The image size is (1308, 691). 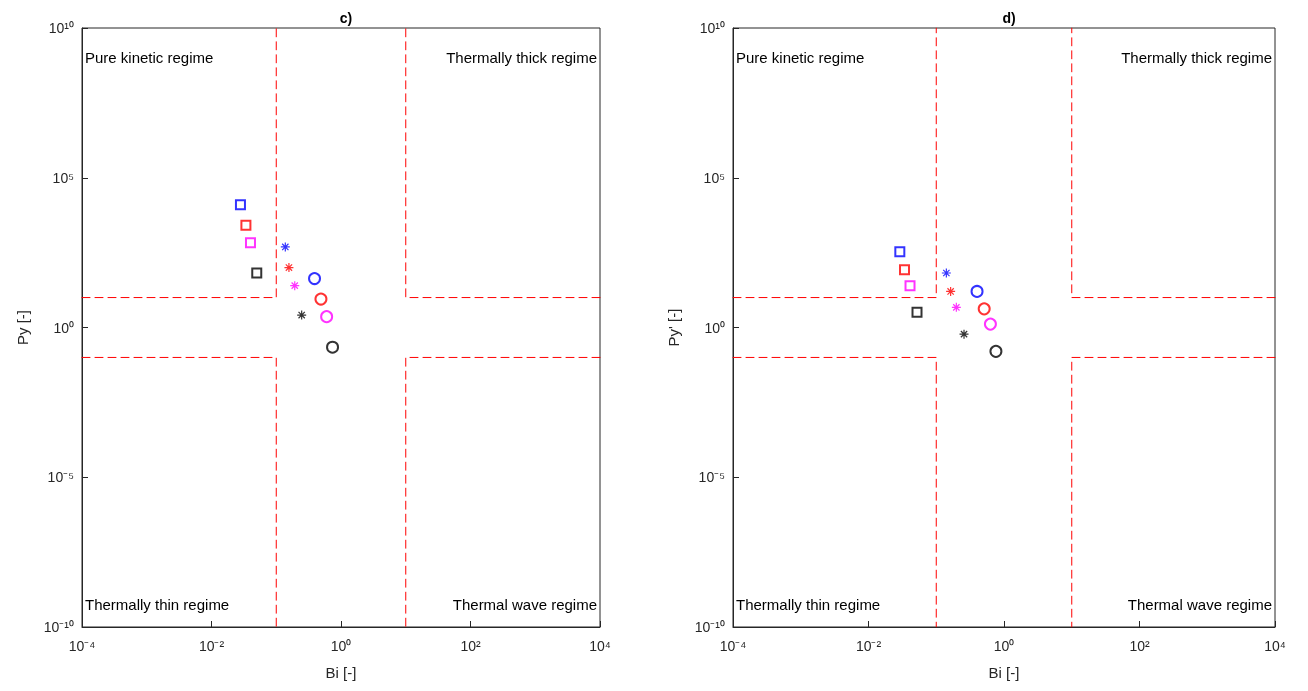 What do you see at coordinates (673, 327) in the screenshot?
I see `y-axis-title: Py' [-]` at bounding box center [673, 327].